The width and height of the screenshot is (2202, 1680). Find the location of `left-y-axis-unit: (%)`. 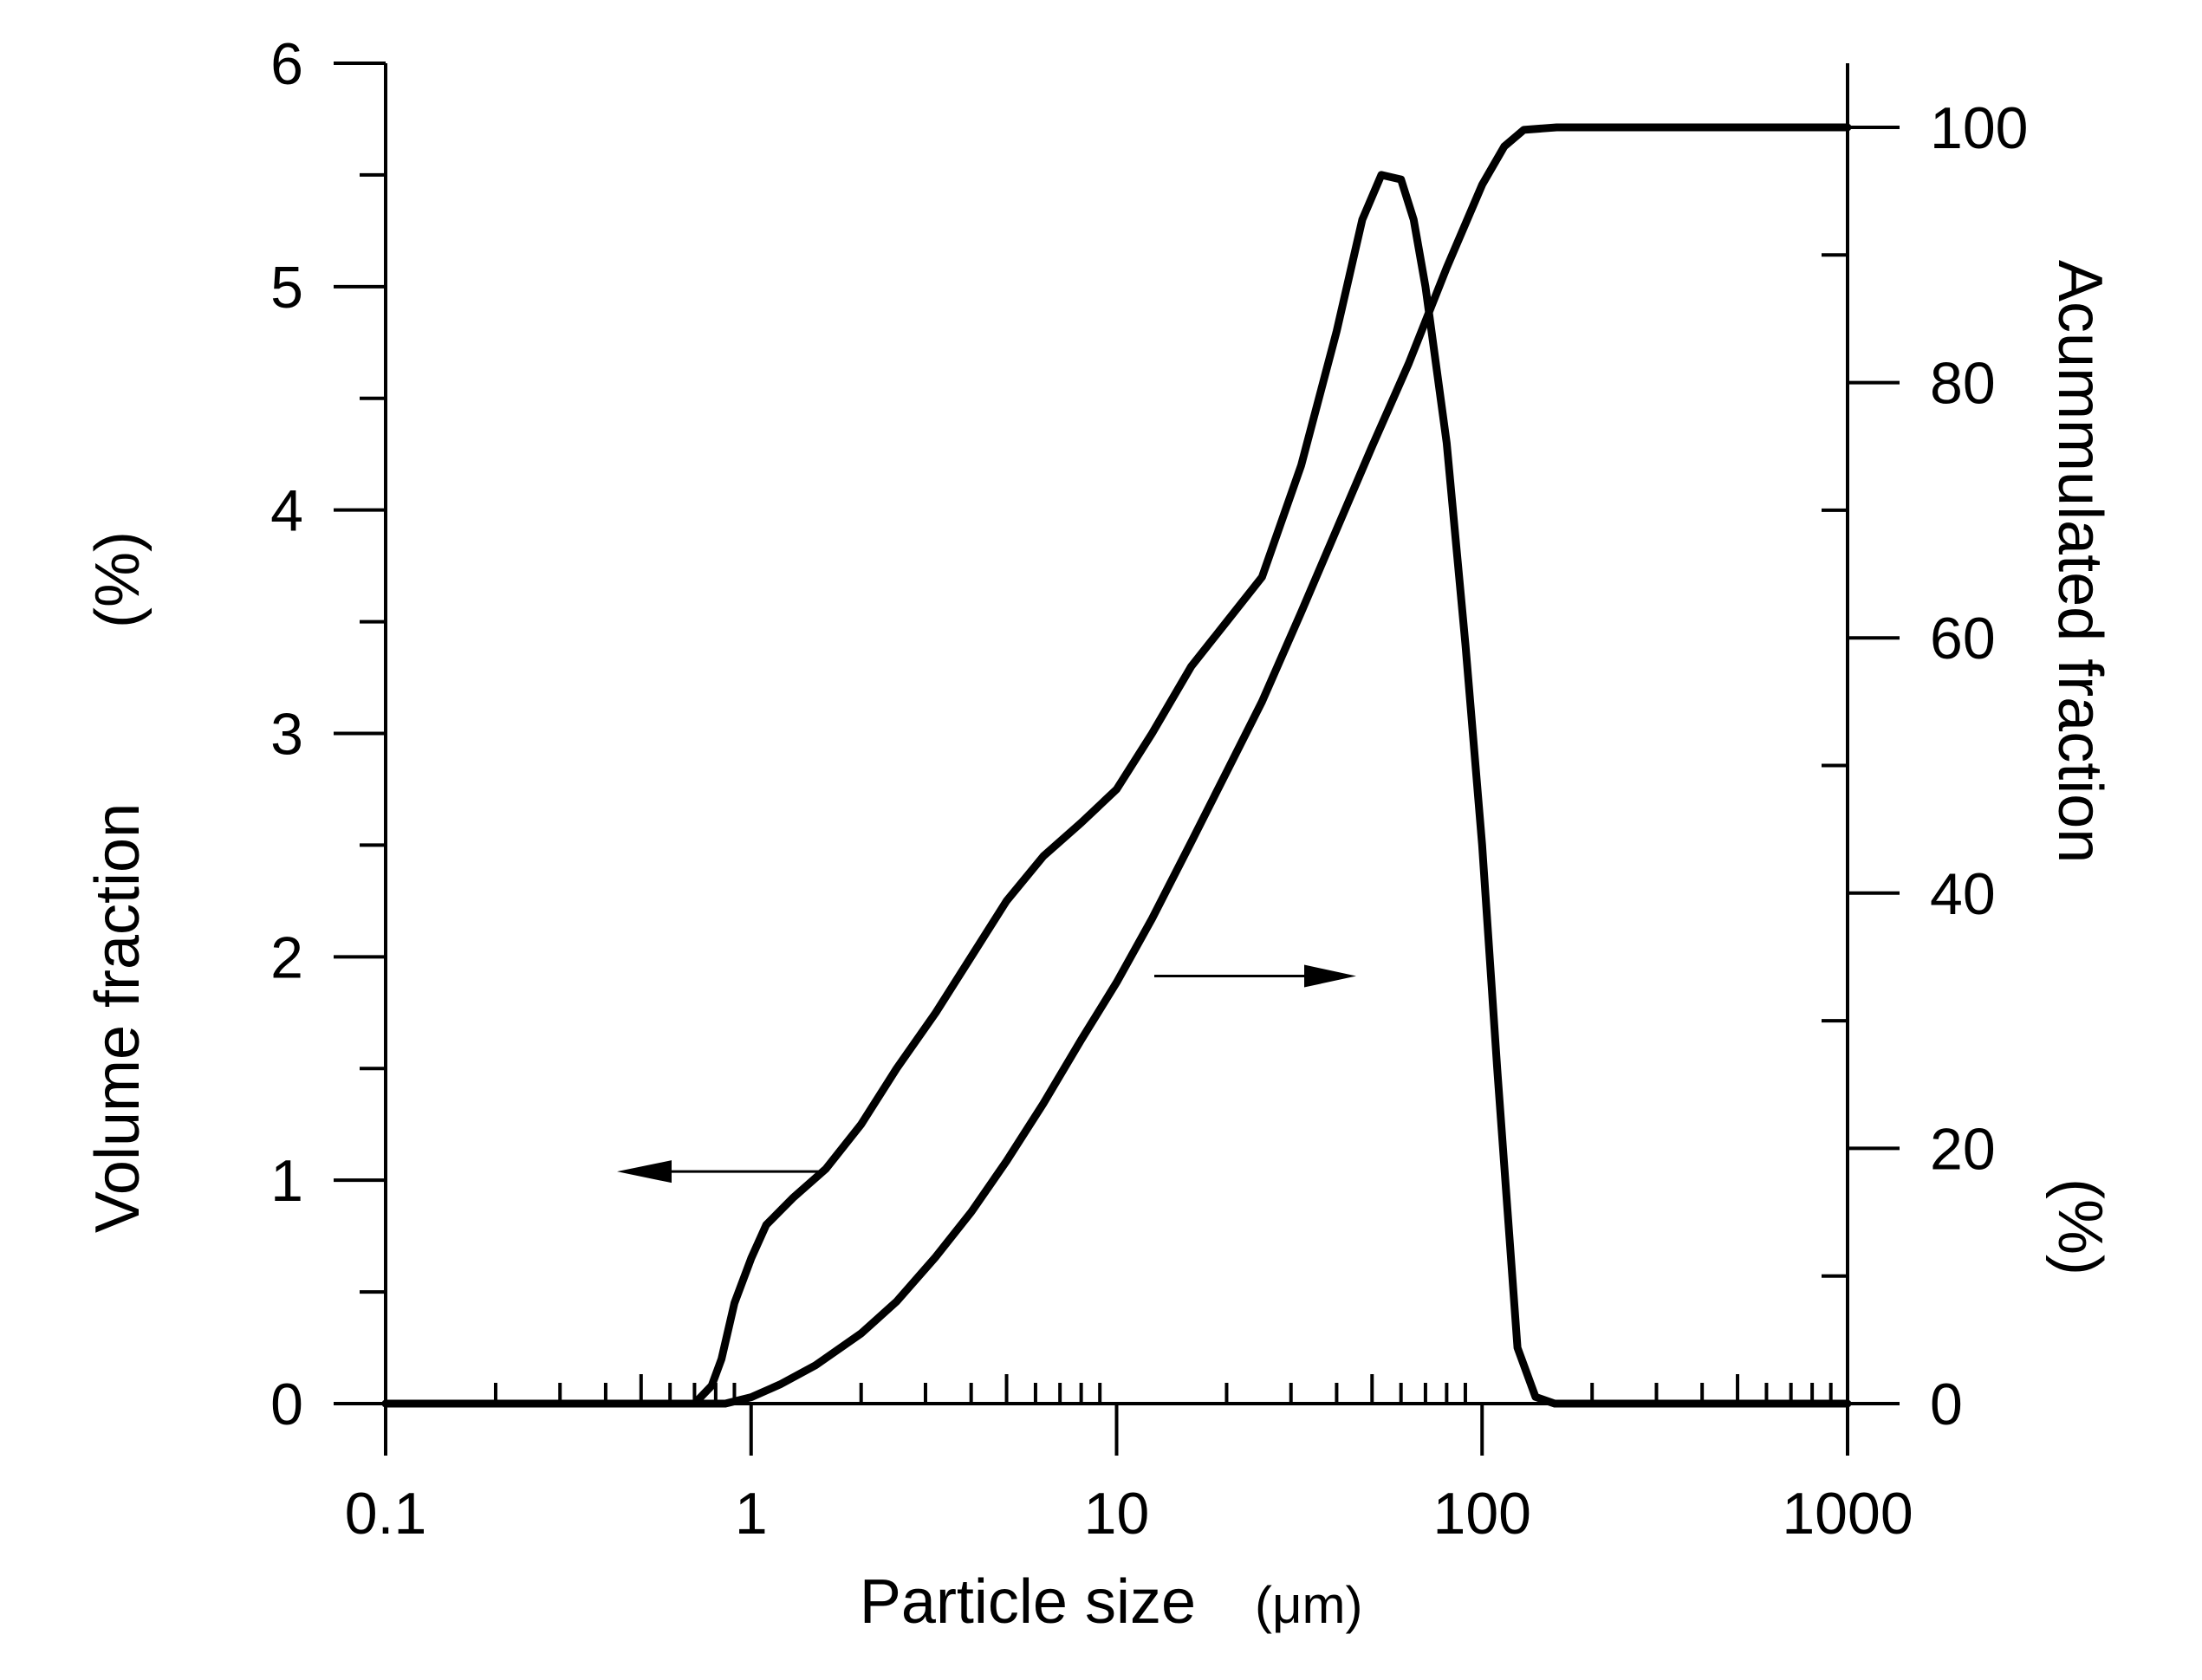

left-y-axis-unit: (%) is located at coordinates (118, 579).